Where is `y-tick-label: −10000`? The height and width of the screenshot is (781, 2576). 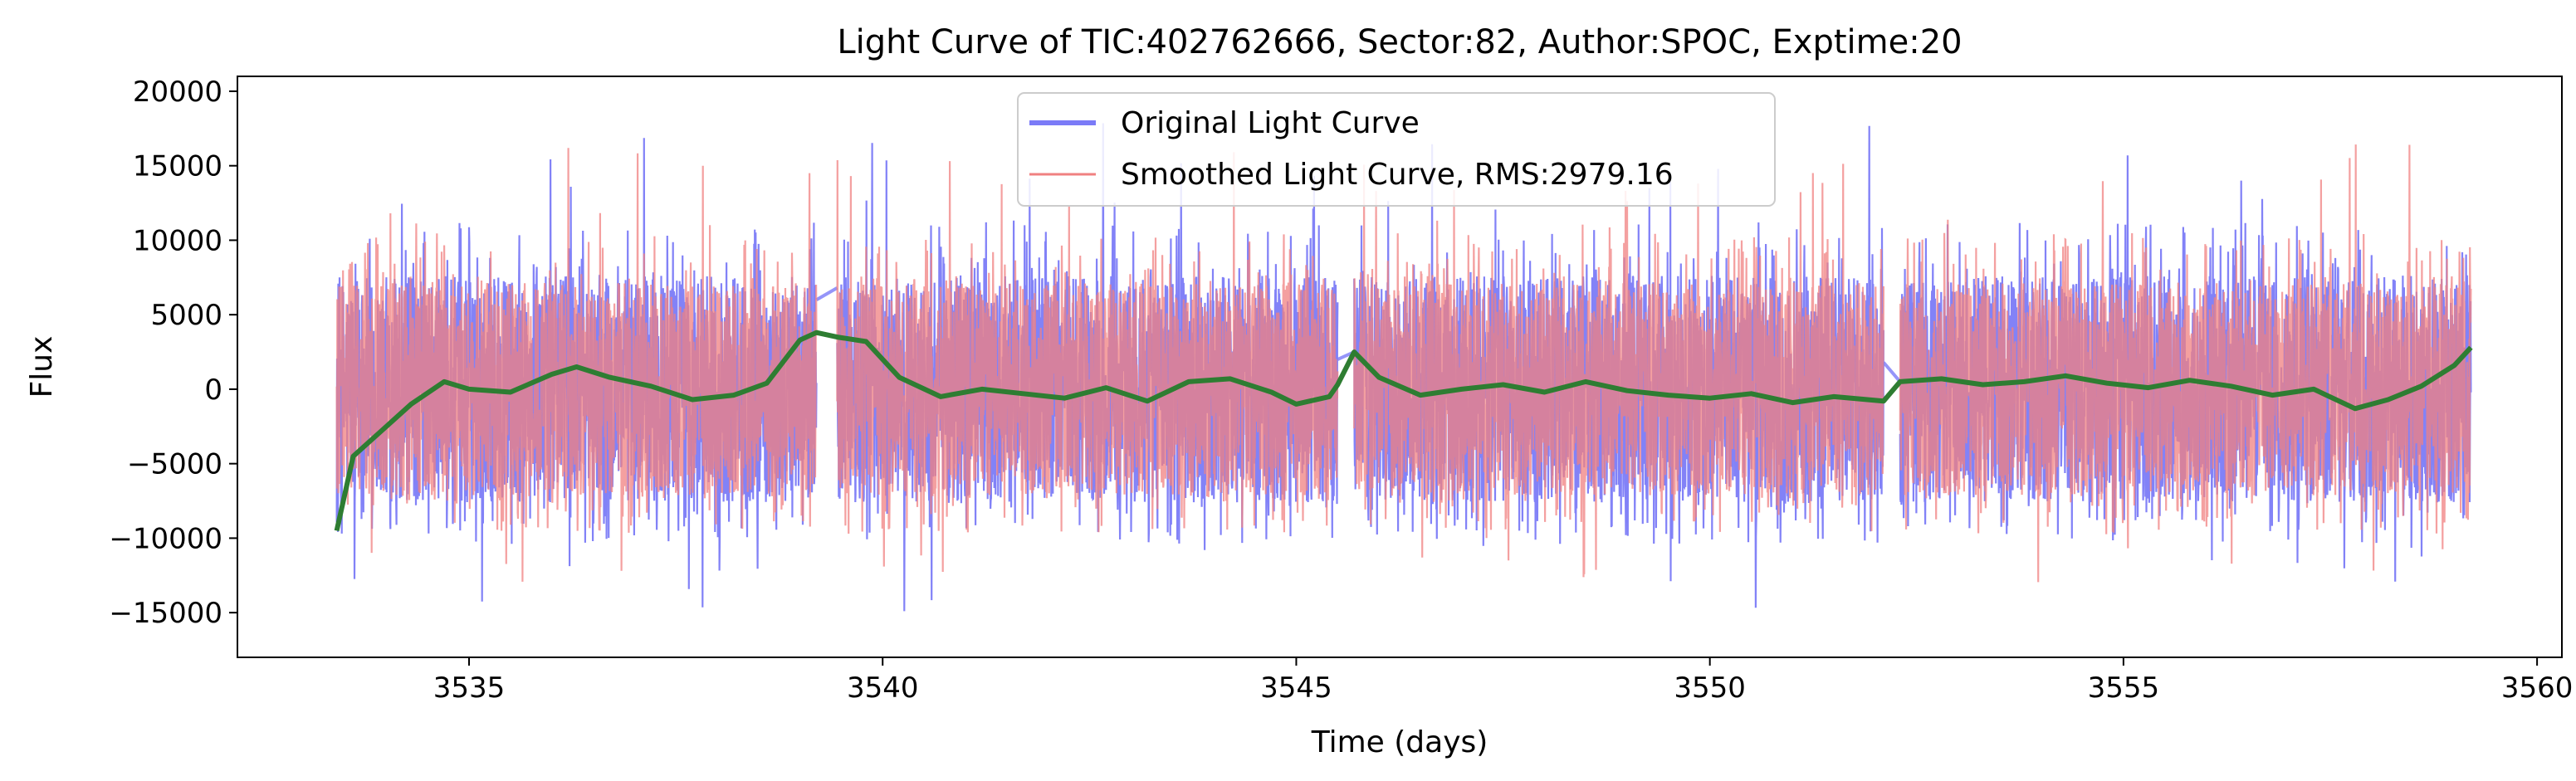 y-tick-label: −10000 is located at coordinates (165, 538).